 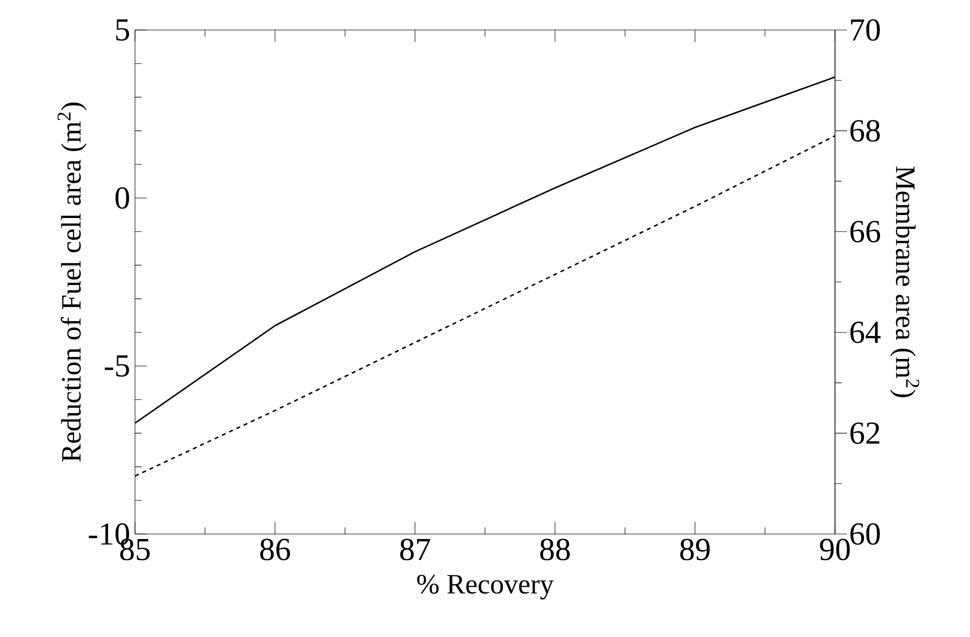 I want to click on x-tick-label: 86, so click(x=275, y=549).